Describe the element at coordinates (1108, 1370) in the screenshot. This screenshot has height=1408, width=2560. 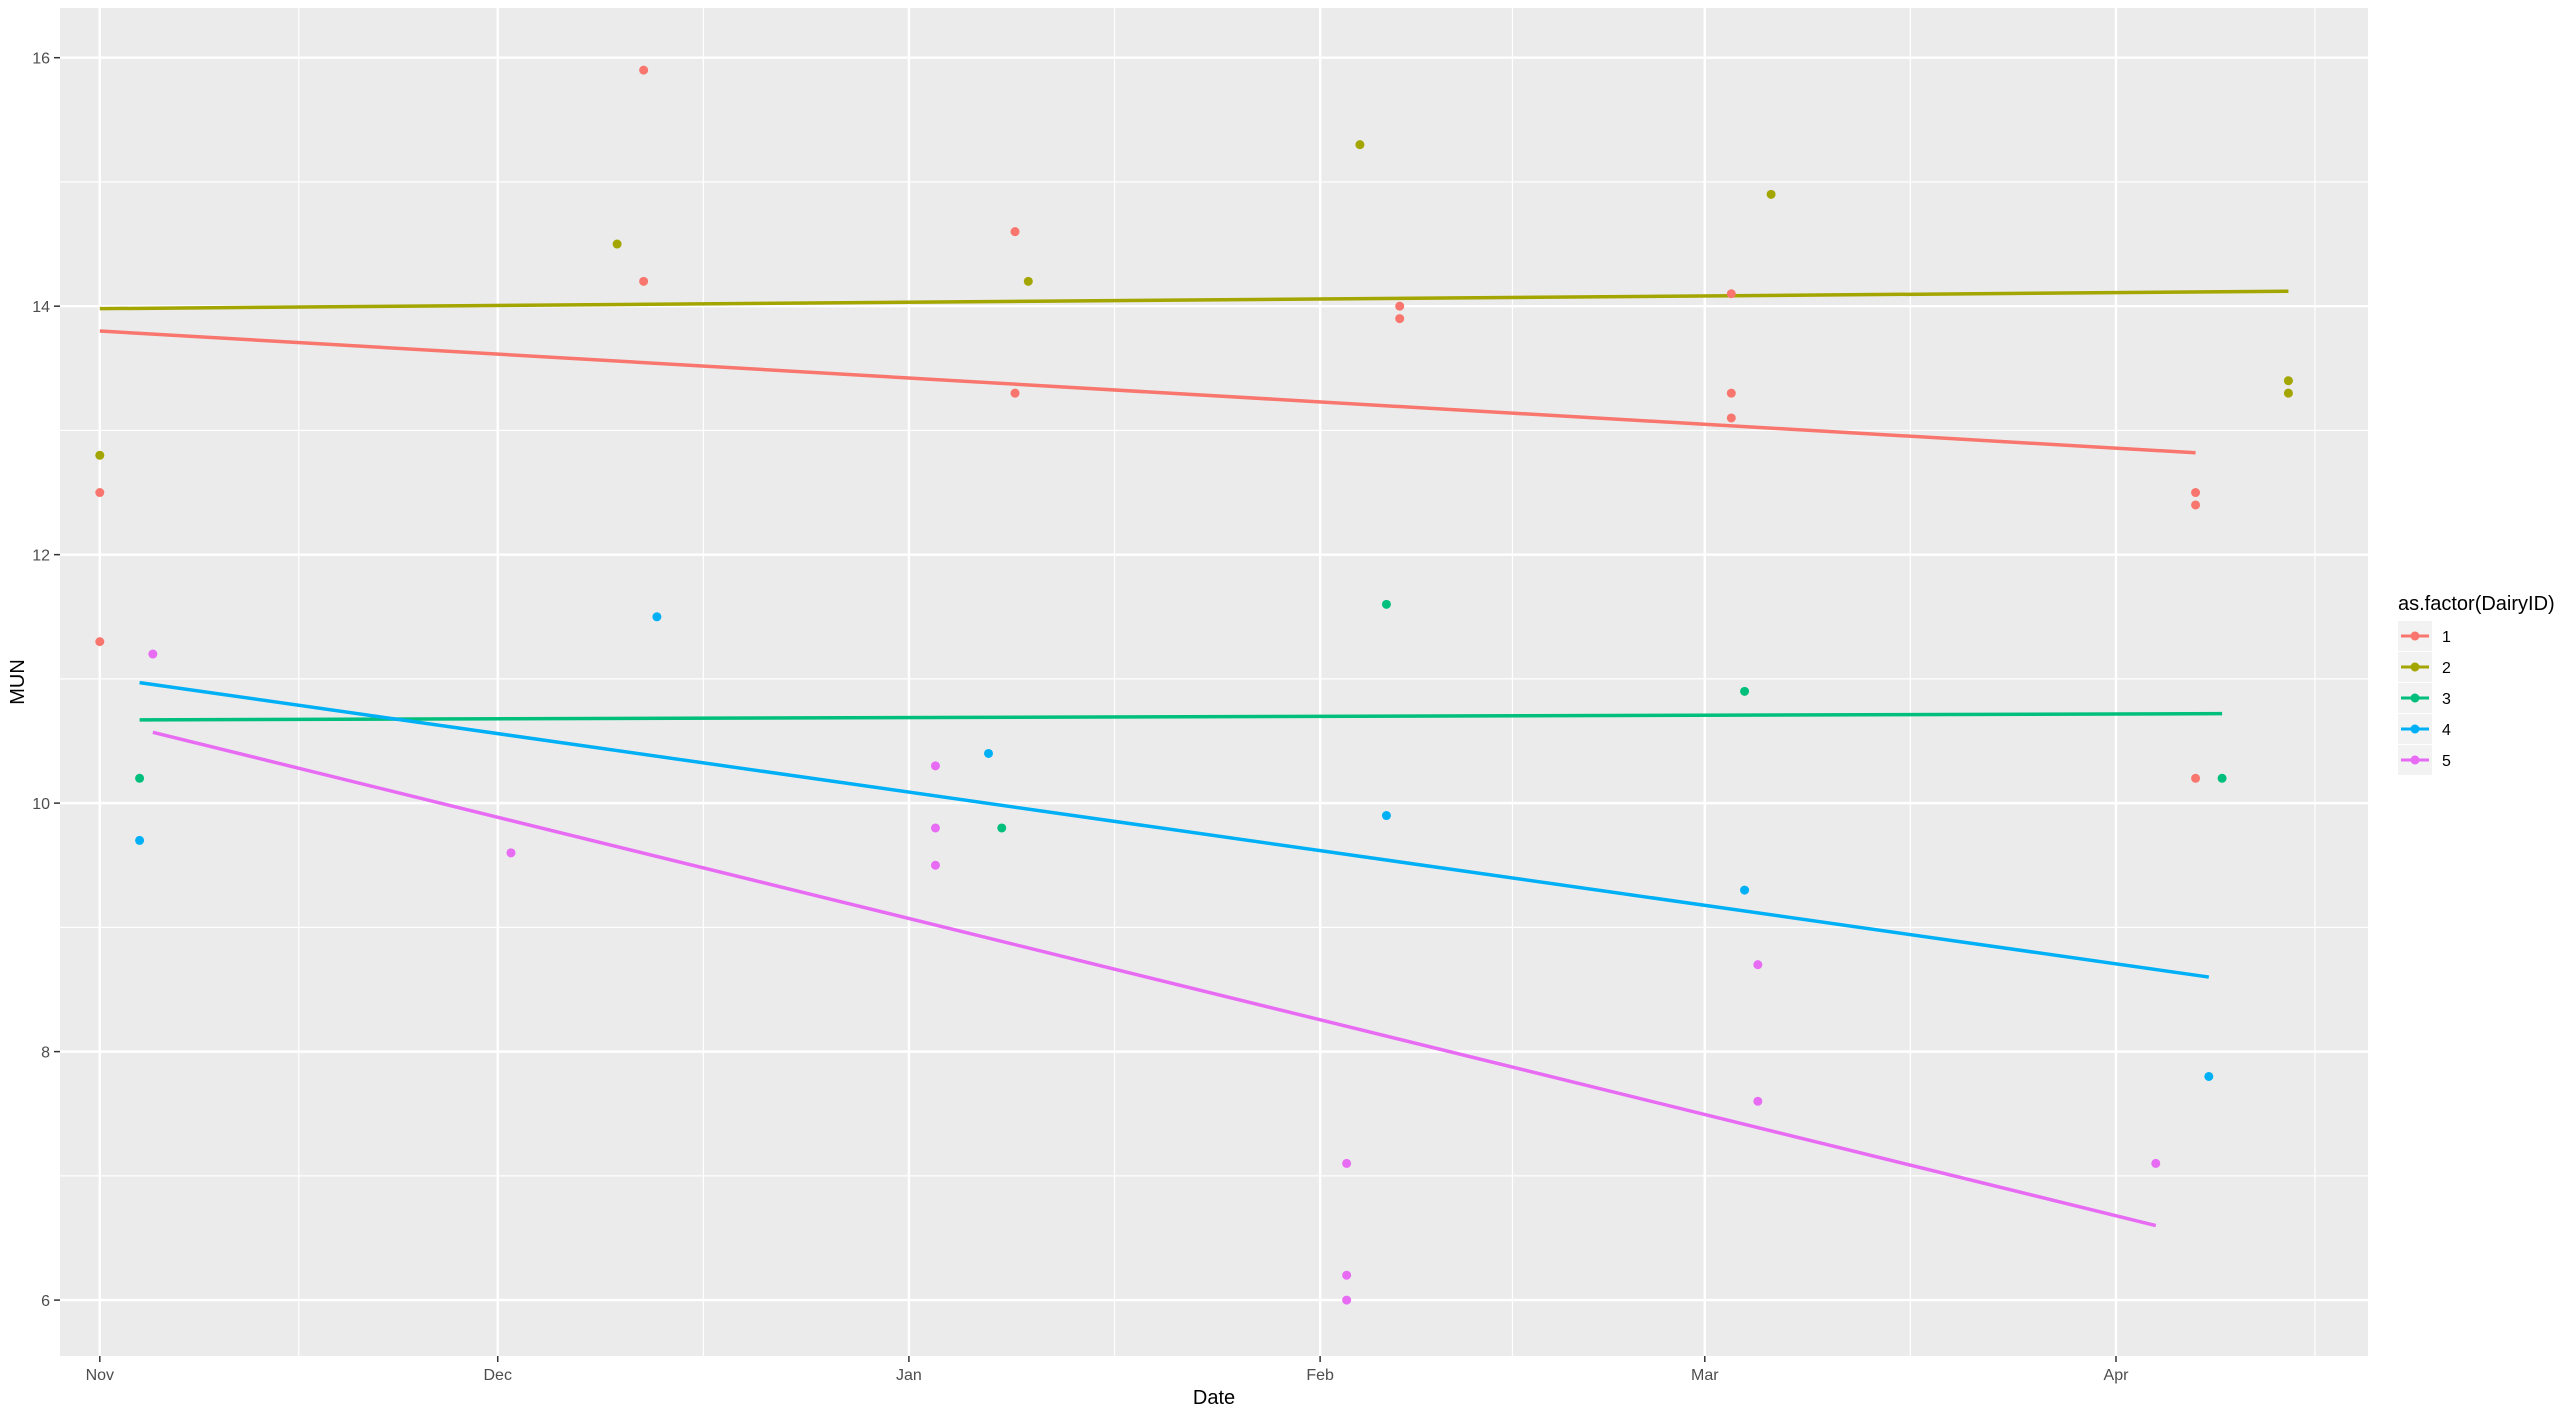
I see `x-axis: Nov Dec Jan Feb Mar Apr` at that location.